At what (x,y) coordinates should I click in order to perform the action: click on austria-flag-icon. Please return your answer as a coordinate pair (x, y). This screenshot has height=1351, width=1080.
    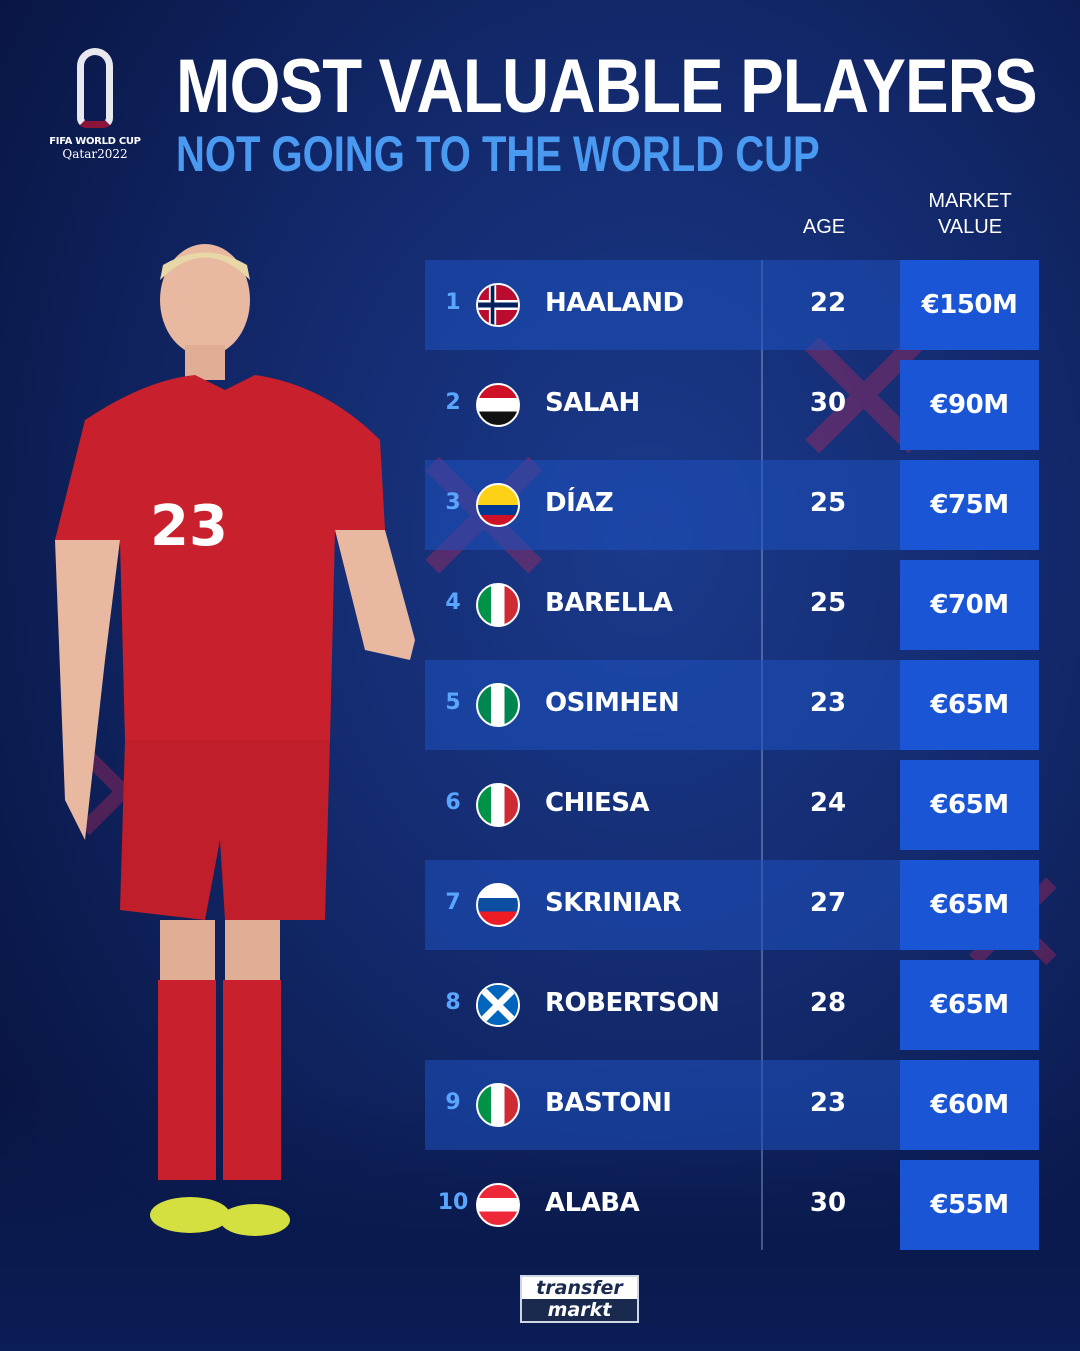
    Looking at the image, I should click on (498, 1205).